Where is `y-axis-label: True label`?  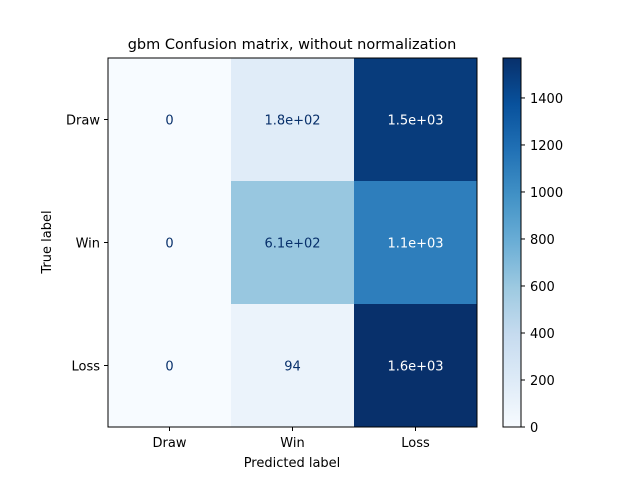
y-axis-label: True label is located at coordinates (47, 242).